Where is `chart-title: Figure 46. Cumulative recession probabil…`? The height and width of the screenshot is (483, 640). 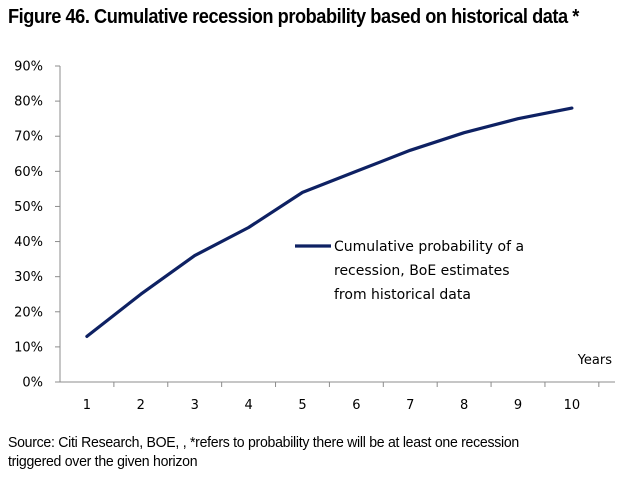
chart-title: Figure 46. Cumulative recession probabil… is located at coordinates (293, 17).